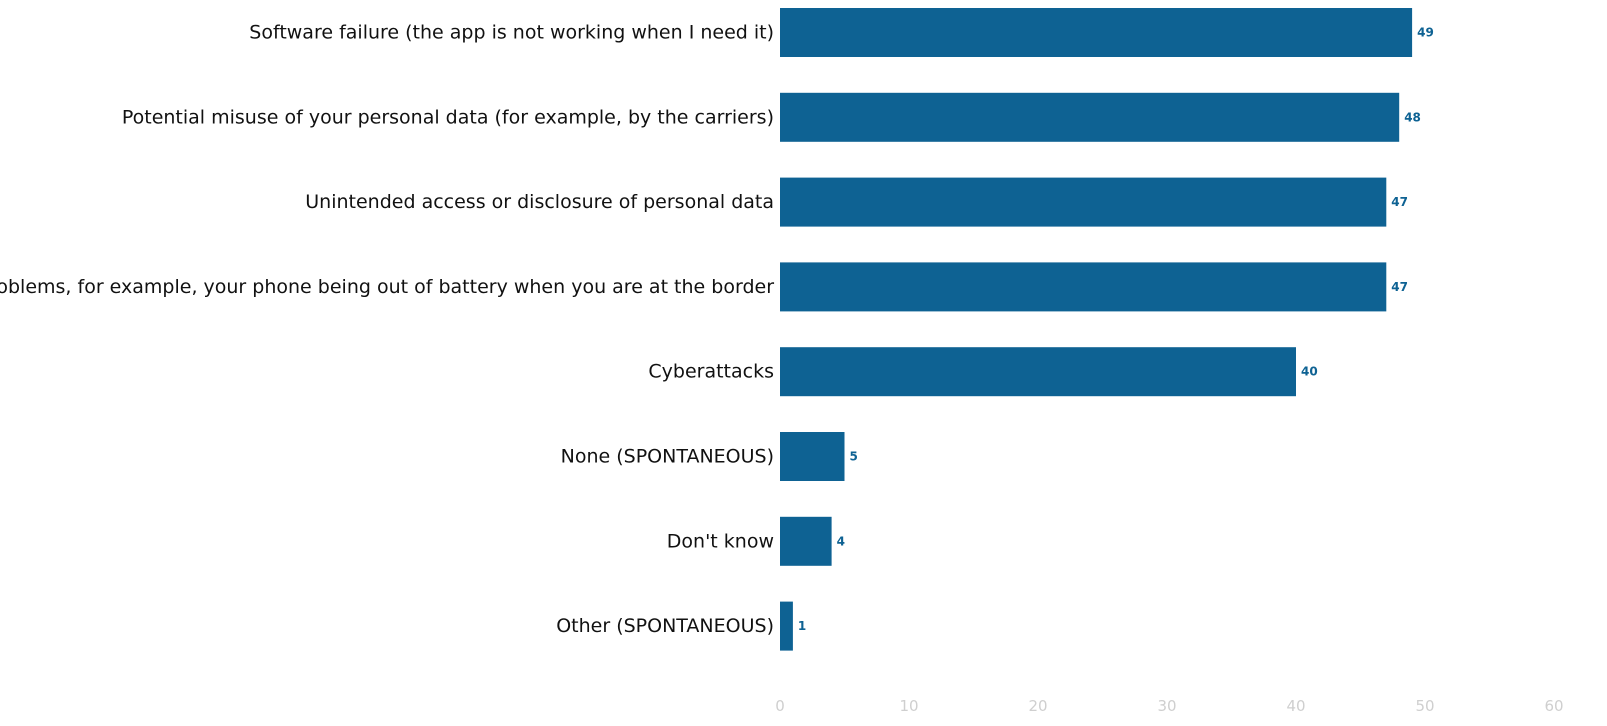  I want to click on category-label-7: Other (SPONTANEOUS), so click(665, 626).